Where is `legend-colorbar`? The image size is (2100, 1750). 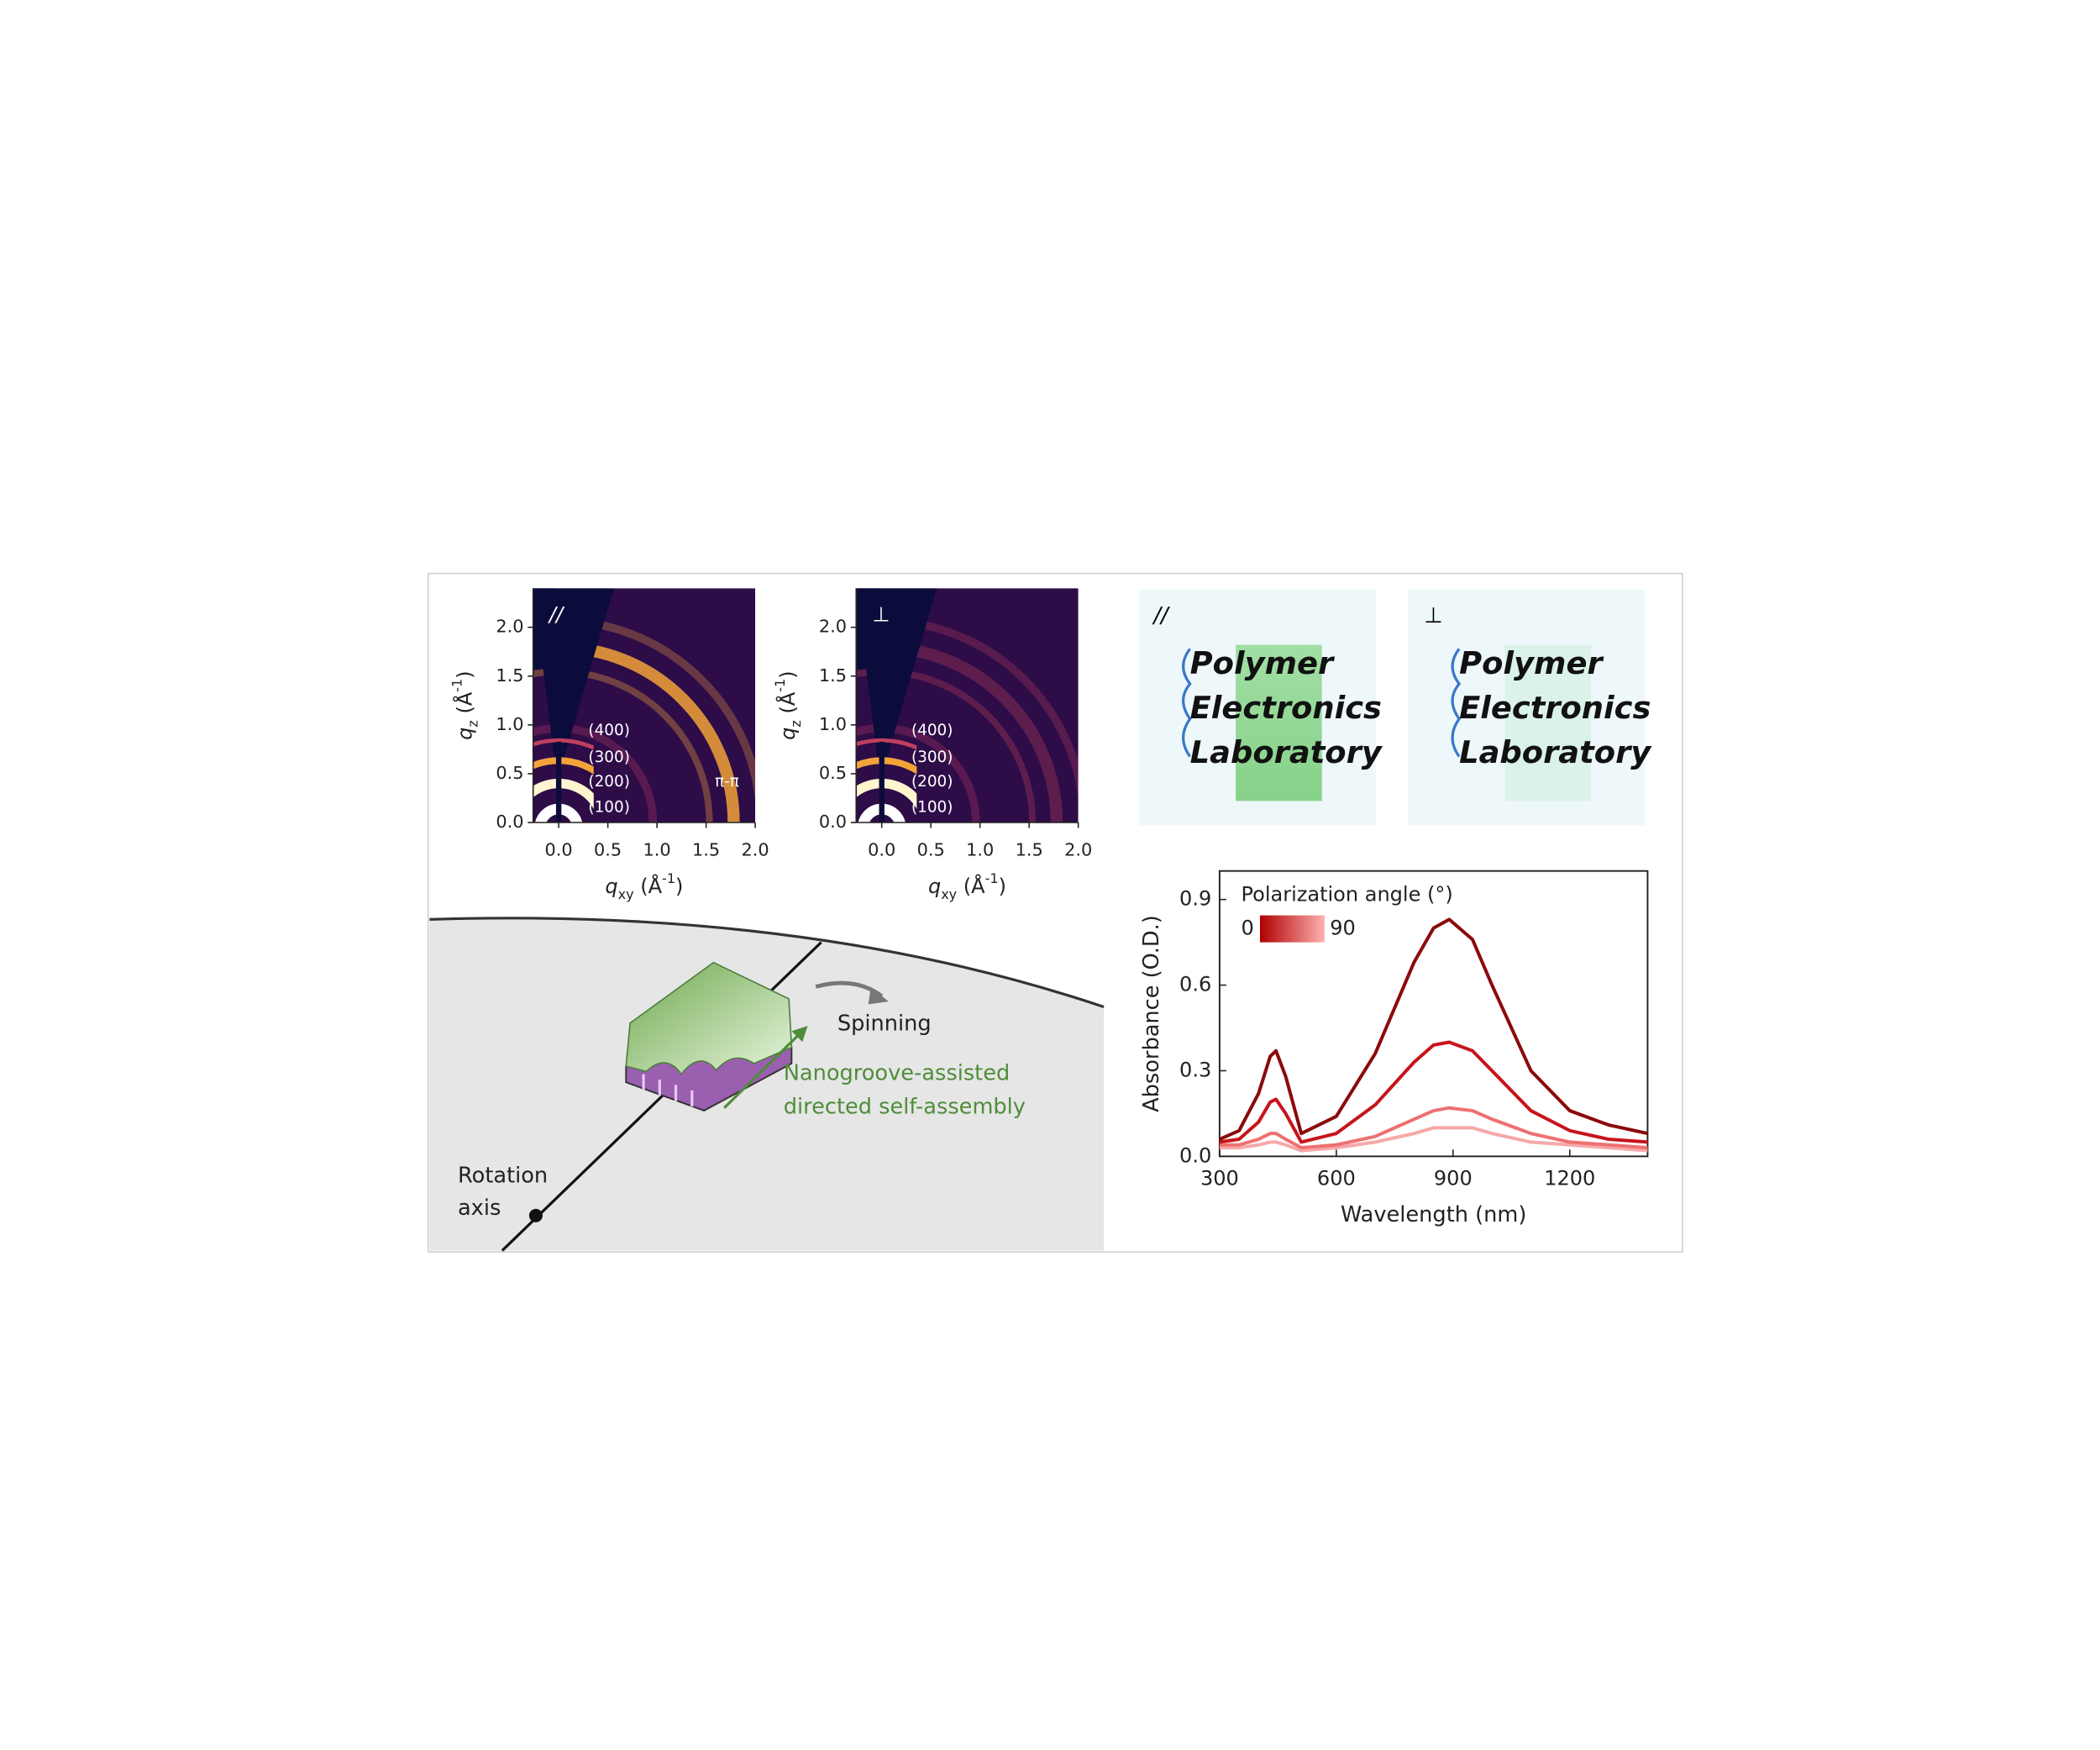 legend-colorbar is located at coordinates (1292, 929).